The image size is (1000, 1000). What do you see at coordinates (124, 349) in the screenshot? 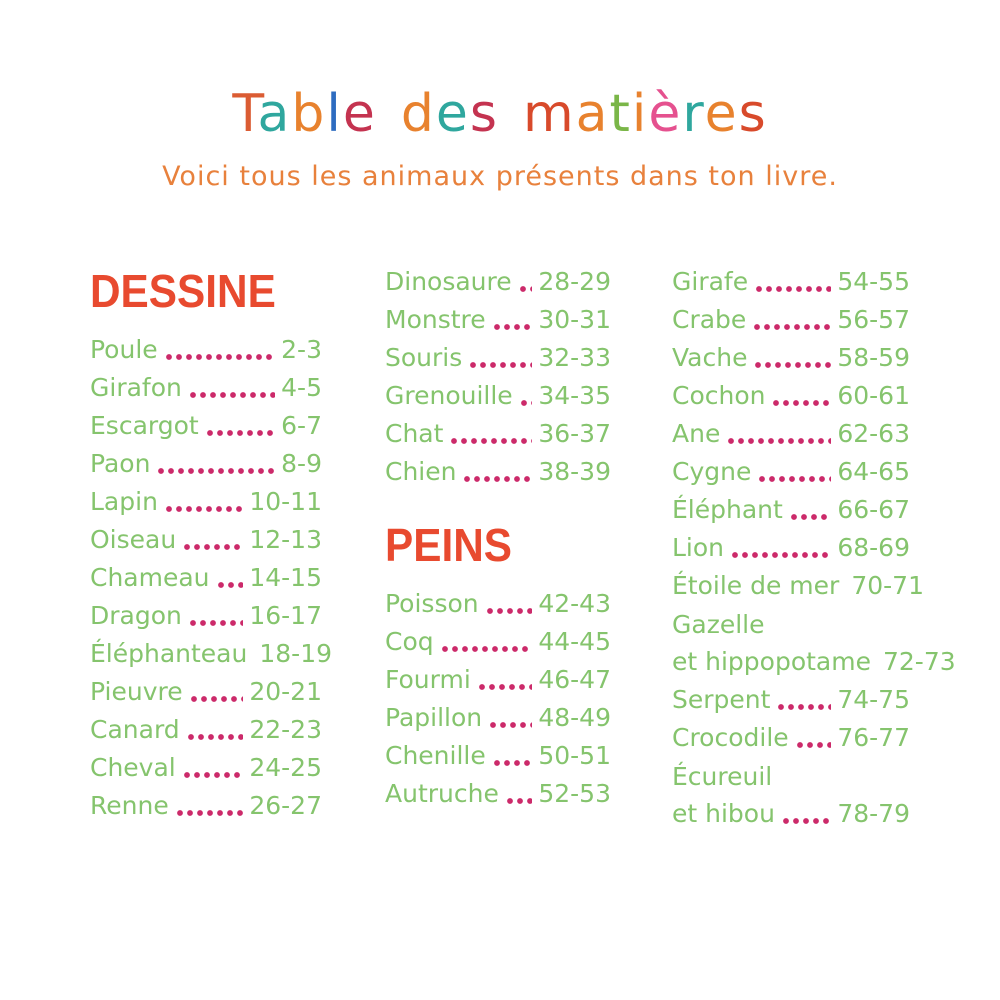
I see `toc-entry-label: Poule` at bounding box center [124, 349].